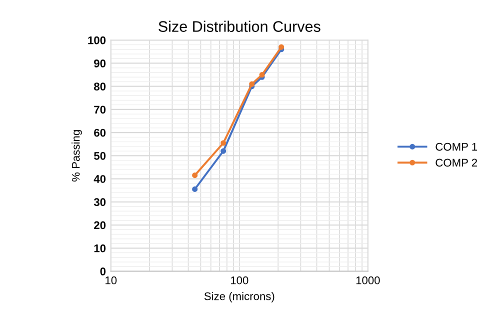 This screenshot has height=321, width=504. What do you see at coordinates (97, 40) in the screenshot?
I see `y-tick-label: 100` at bounding box center [97, 40].